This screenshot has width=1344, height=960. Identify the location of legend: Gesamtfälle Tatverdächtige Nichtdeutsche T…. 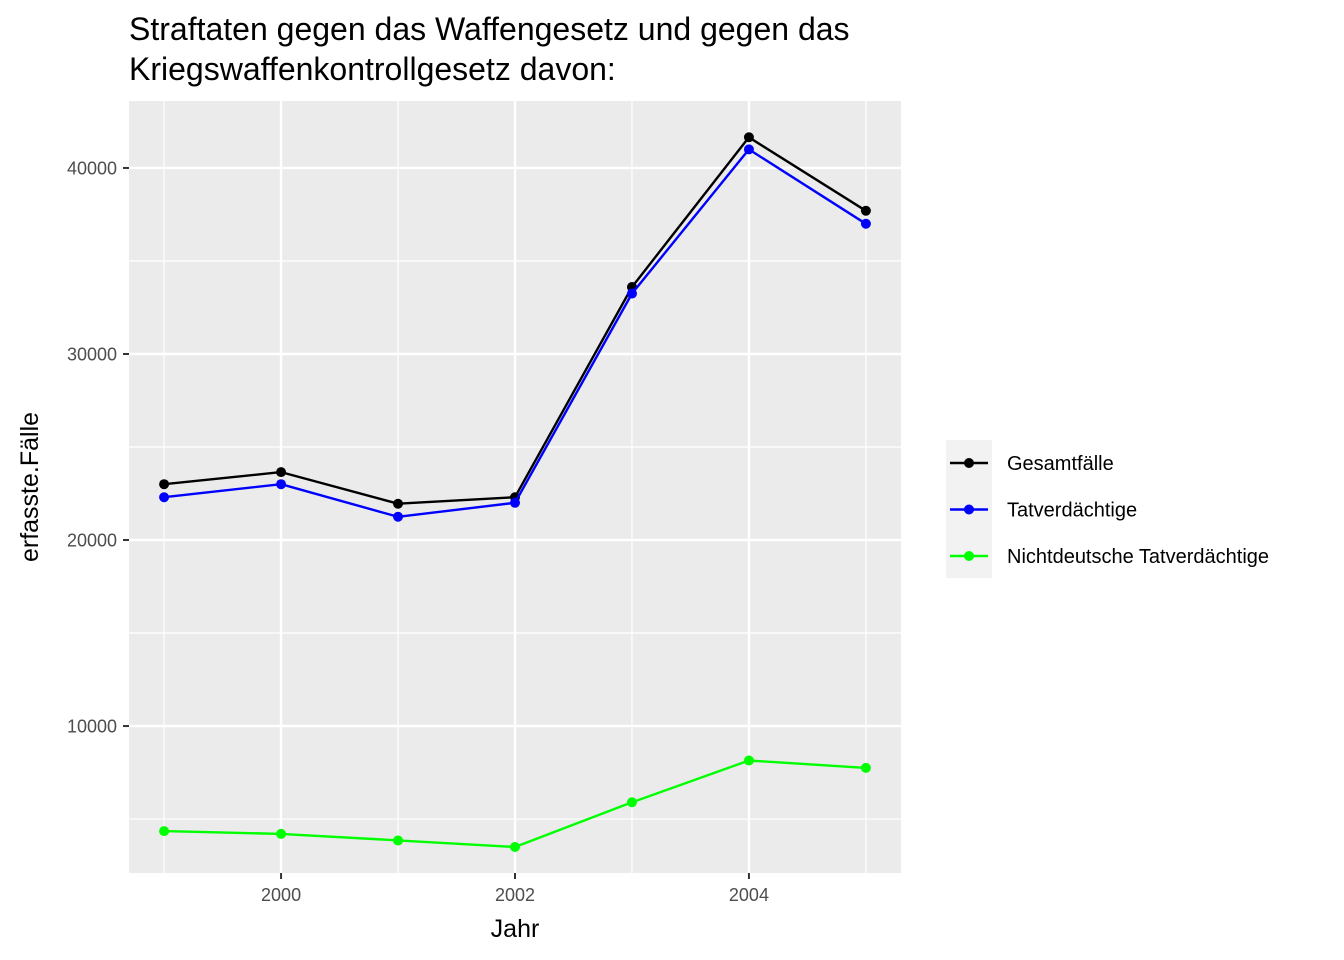
(1107, 509).